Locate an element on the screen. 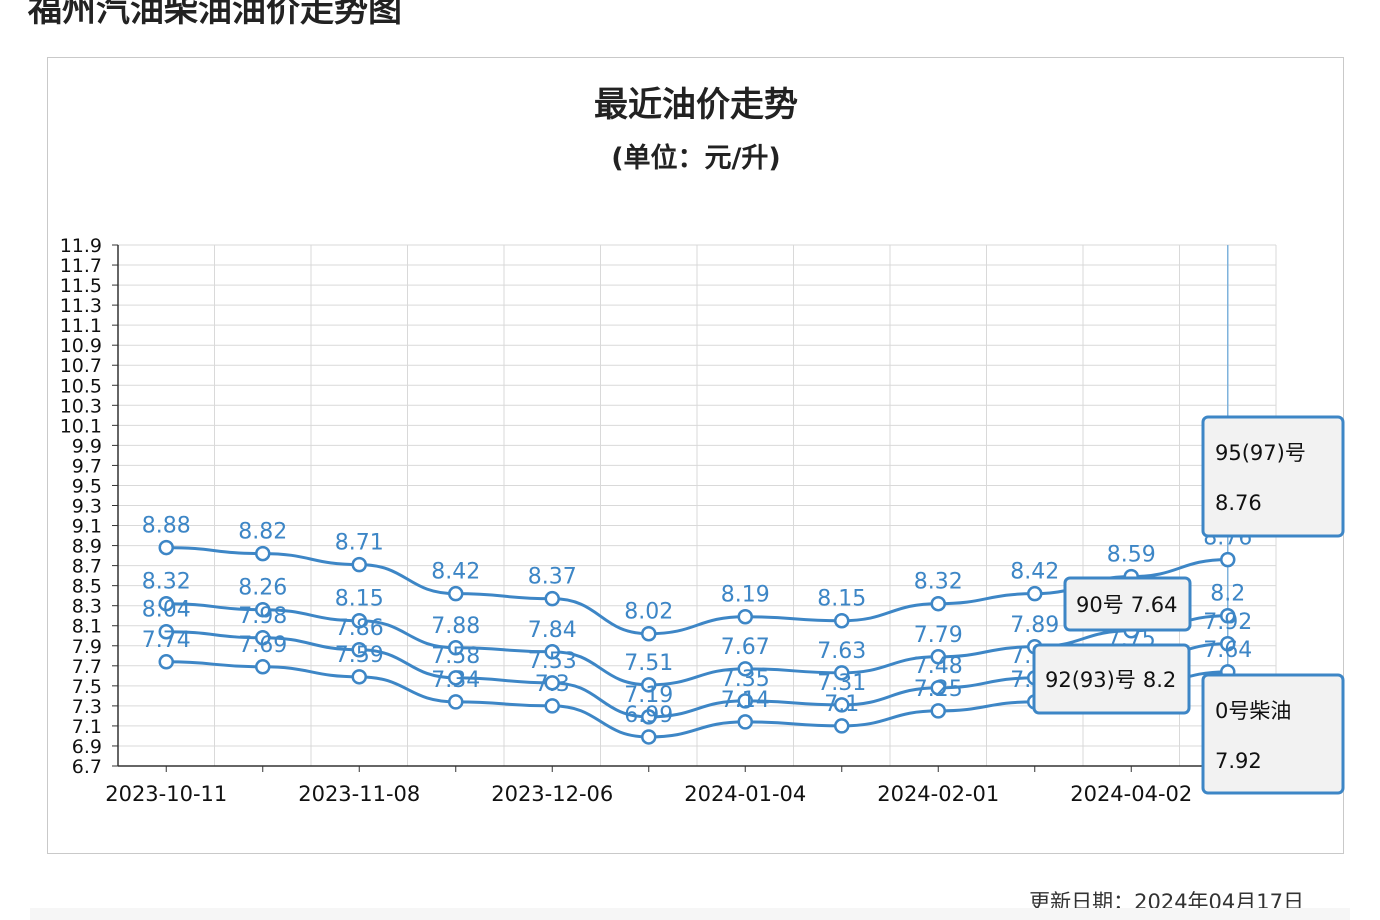  data-label: 8.02 is located at coordinates (648, 612).